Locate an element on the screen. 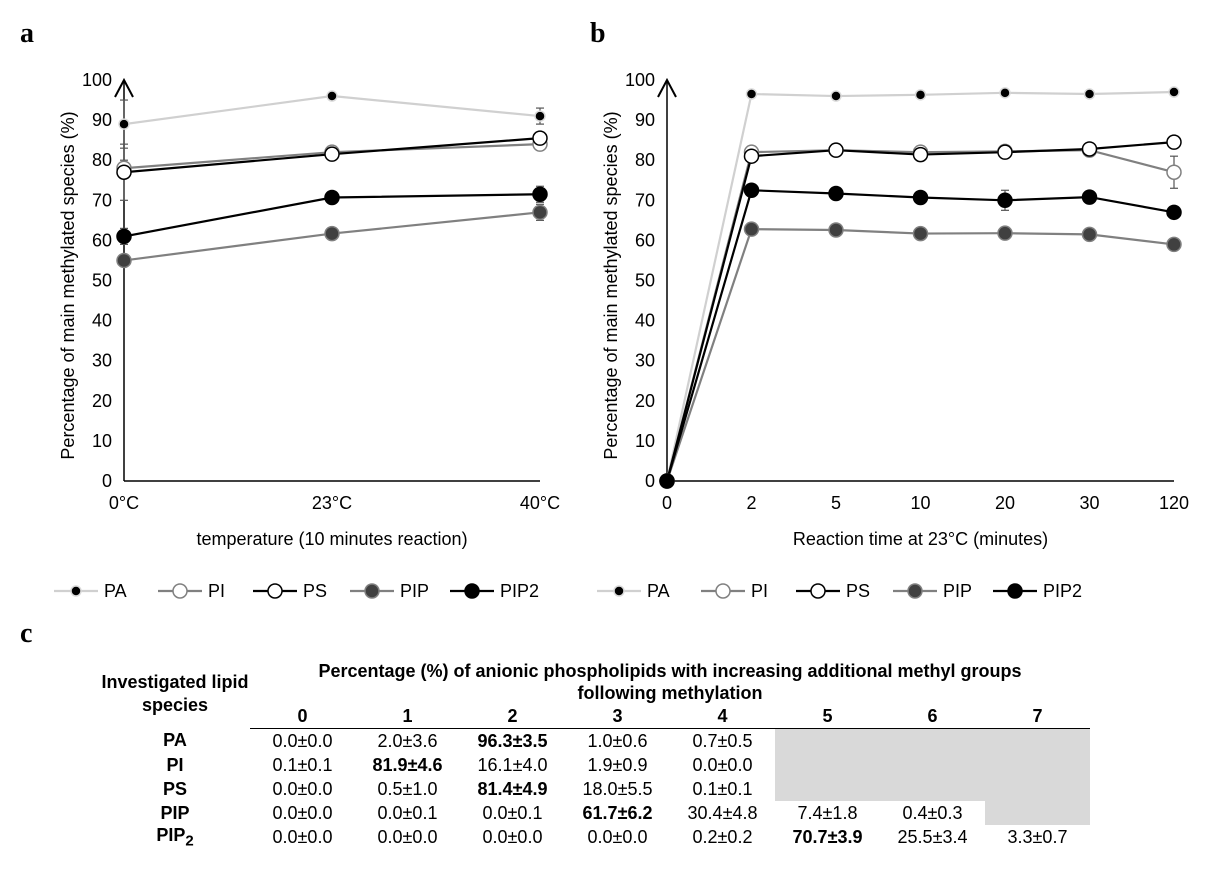 The width and height of the screenshot is (1208, 882). table-cell: 0.1±0.1 is located at coordinates (722, 788).